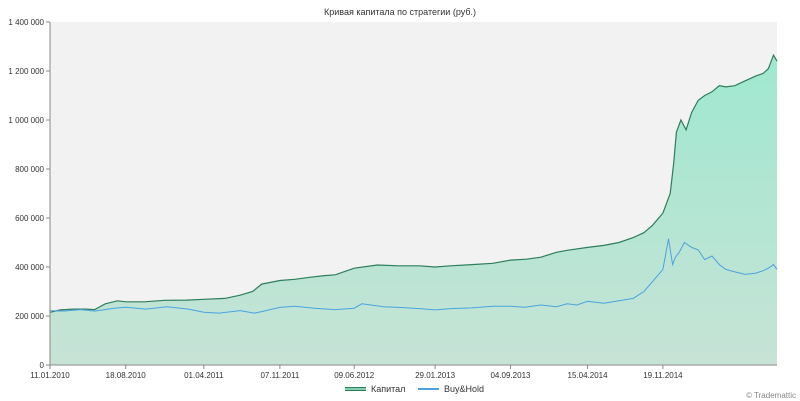  What do you see at coordinates (588, 375) in the screenshot?
I see `x-tick-label: 15.04.2014` at bounding box center [588, 375].